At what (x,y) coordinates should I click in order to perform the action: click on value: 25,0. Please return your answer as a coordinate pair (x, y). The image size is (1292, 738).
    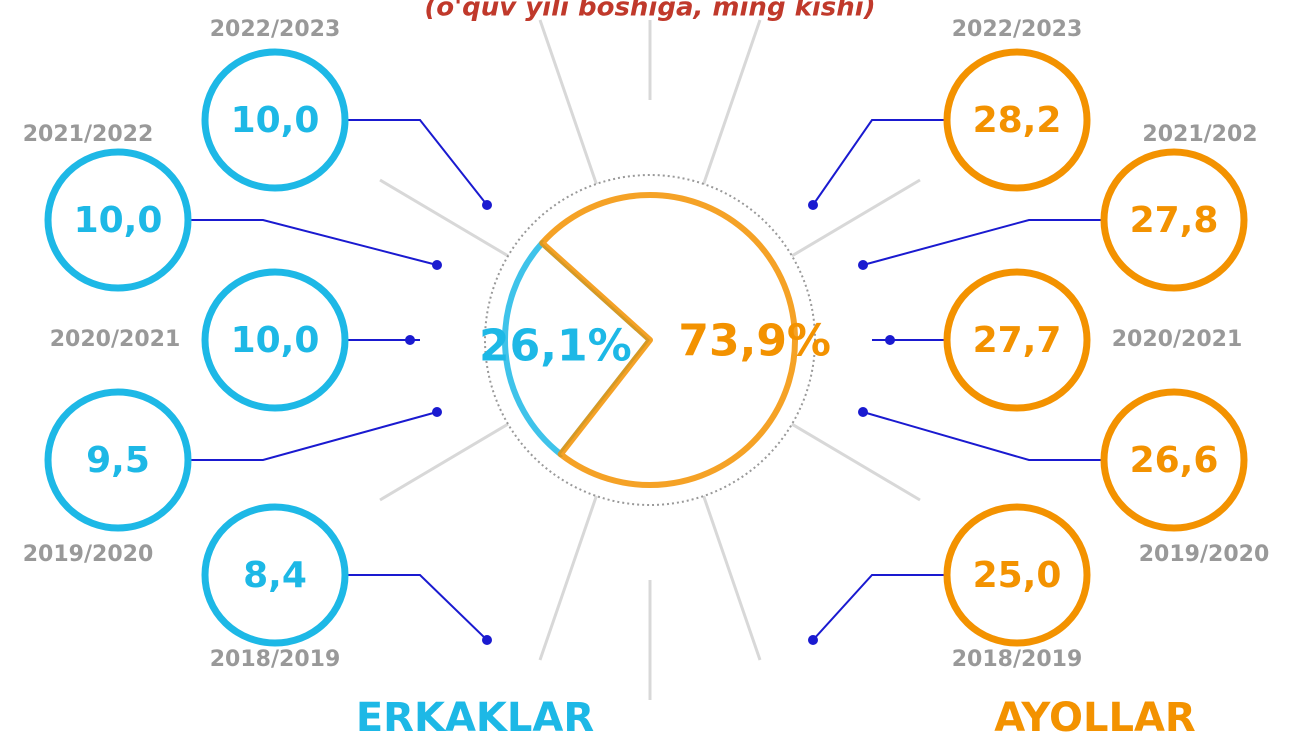
    Looking at the image, I should click on (1017, 575).